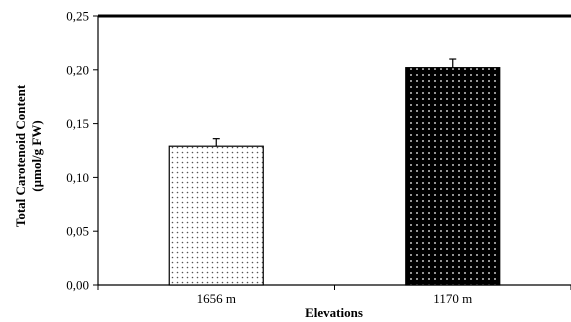  Describe the element at coordinates (36, 155) in the screenshot. I see `y-axis-title-line2: (µmol/g FW)` at that location.